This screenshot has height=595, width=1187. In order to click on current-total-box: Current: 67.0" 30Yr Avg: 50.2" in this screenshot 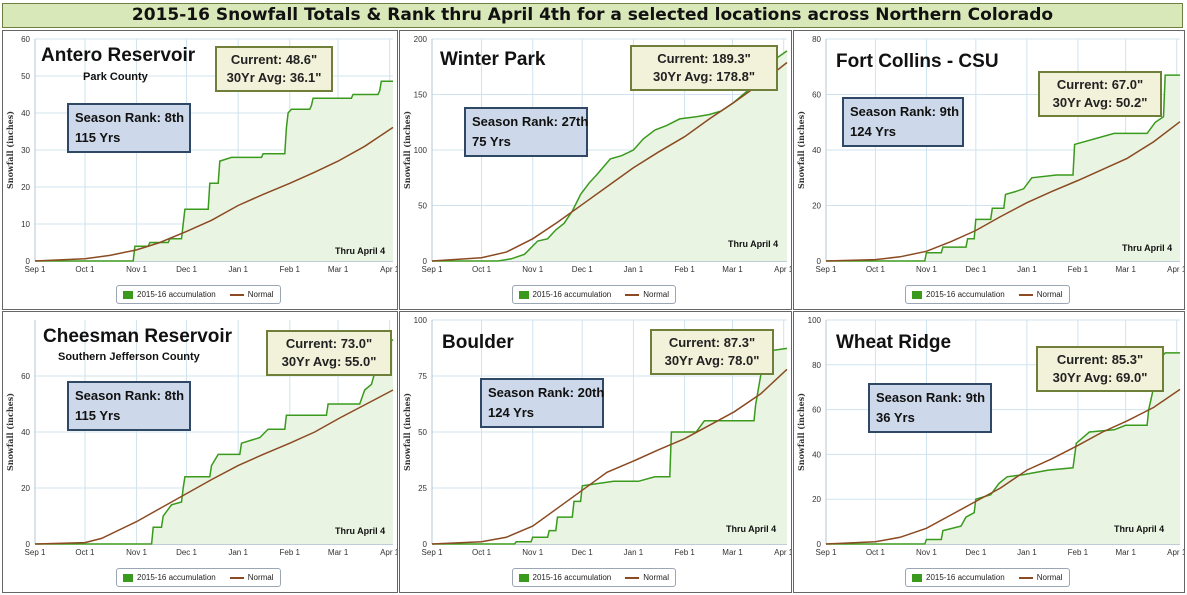, I will do `click(1100, 94)`.